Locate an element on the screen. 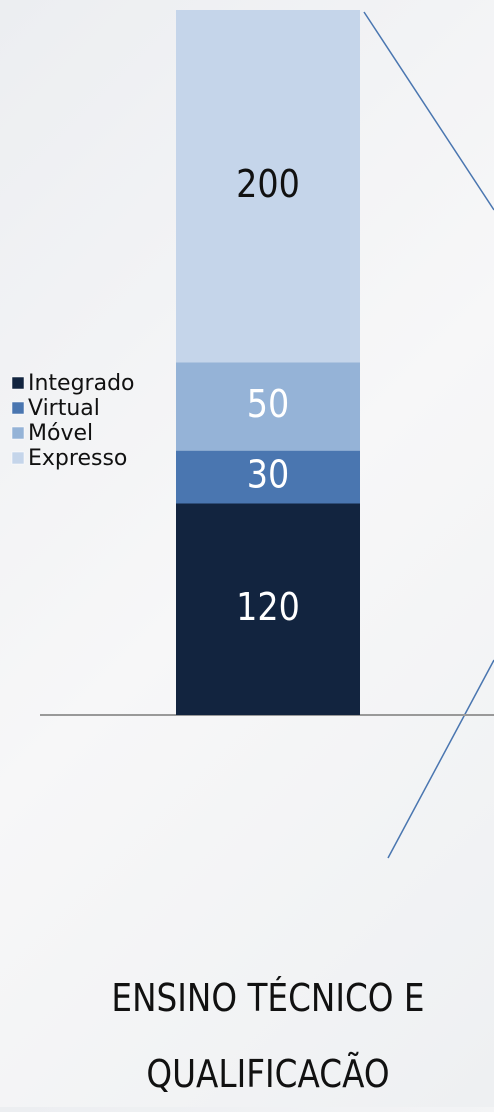 The width and height of the screenshot is (494, 1112). legend-label: Móvel is located at coordinates (60, 433).